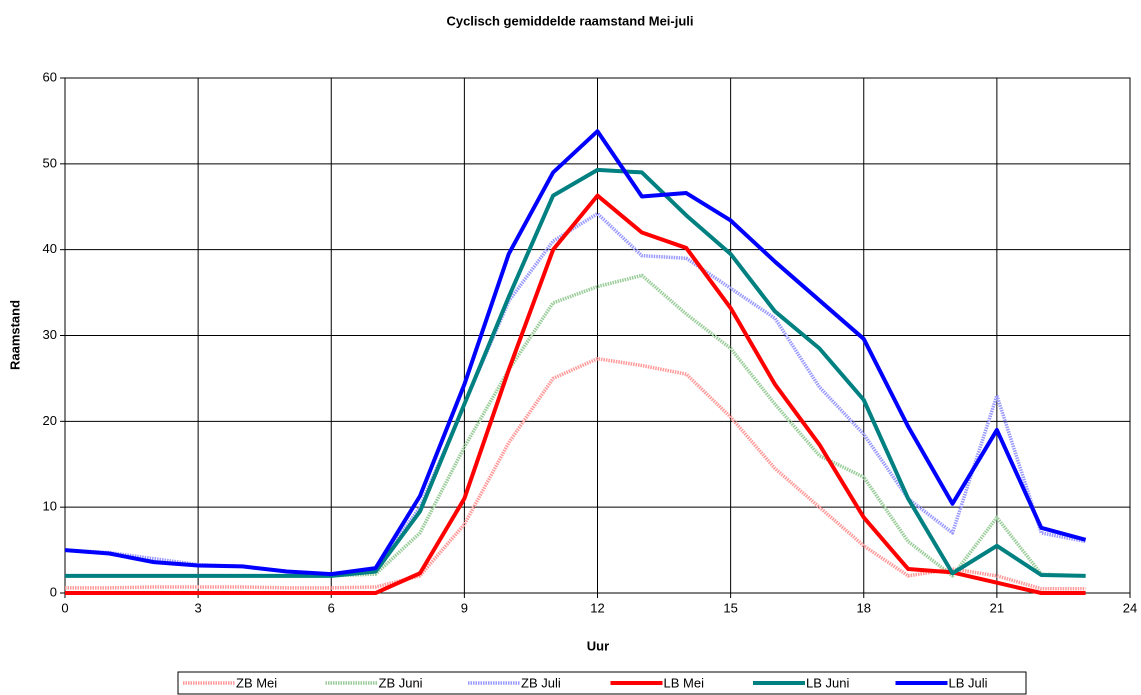  What do you see at coordinates (827, 682) in the screenshot?
I see `legend-label: LB Juni` at bounding box center [827, 682].